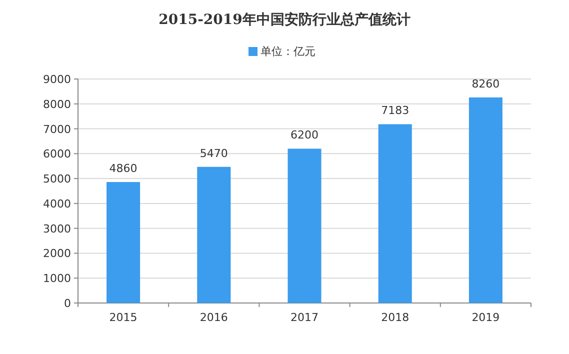  Describe the element at coordinates (57, 79) in the screenshot. I see `y-tick-label: 9000` at that location.